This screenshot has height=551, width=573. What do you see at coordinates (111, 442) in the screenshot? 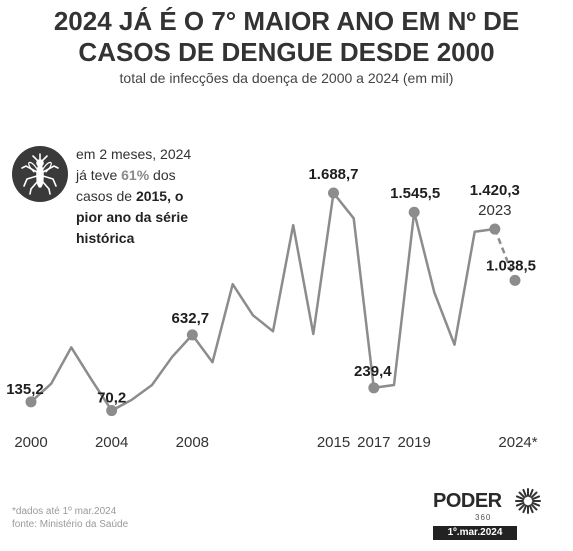
I see `x-tick-label: 2004` at bounding box center [111, 442].